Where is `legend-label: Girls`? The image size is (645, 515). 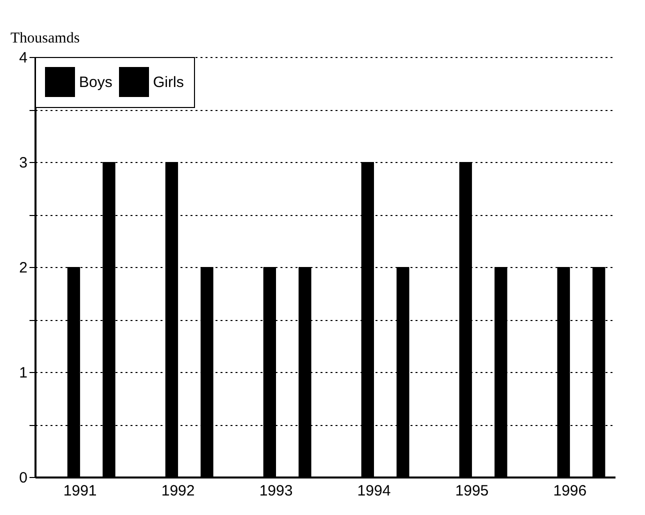
legend-label: Girls is located at coordinates (168, 82).